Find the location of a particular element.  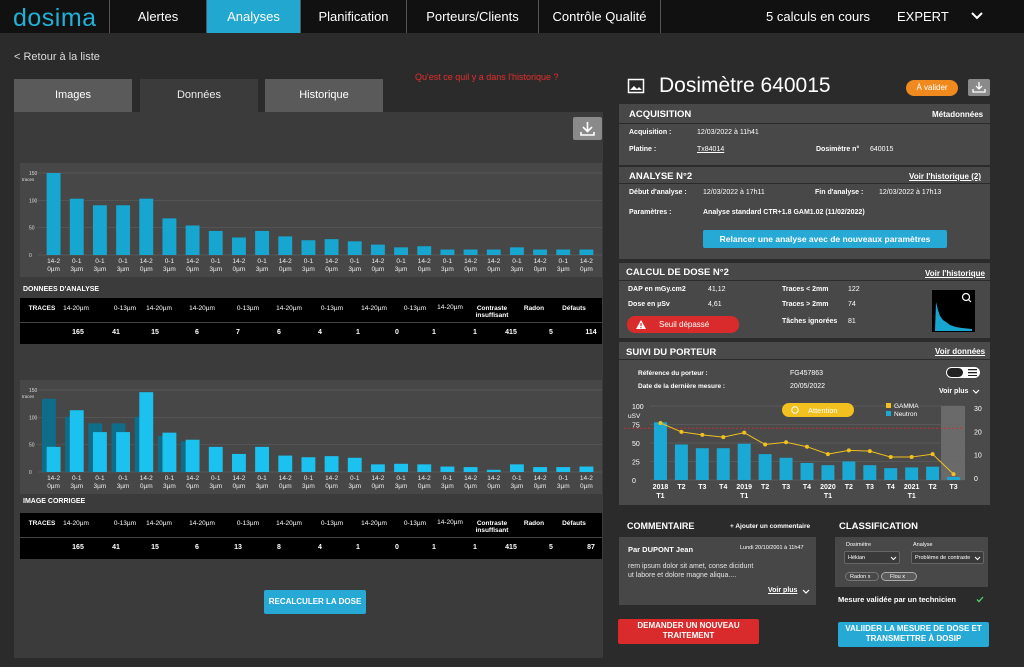

add-comment-link: + Ajouter un commentaire is located at coordinates (770, 526).